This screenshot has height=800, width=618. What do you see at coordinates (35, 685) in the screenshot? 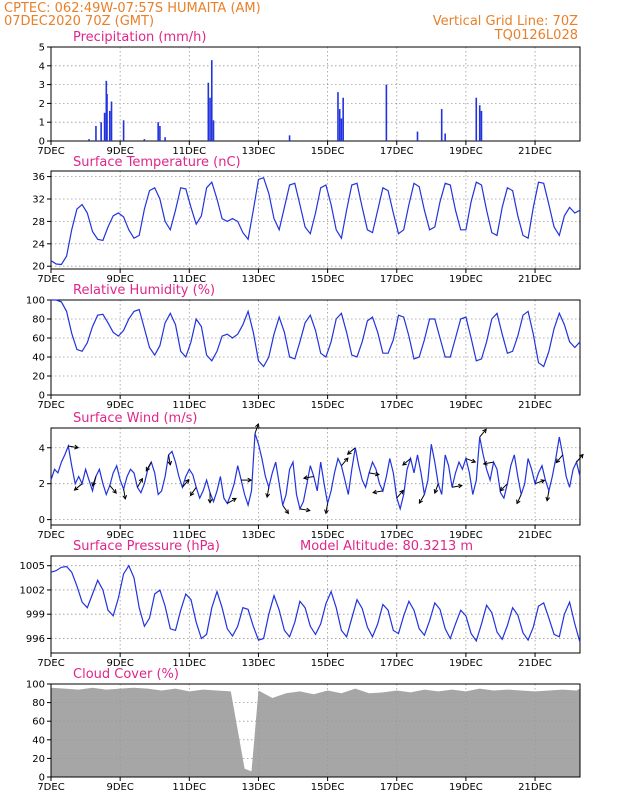
I see `ytick-label-cloud: 100` at bounding box center [35, 685].